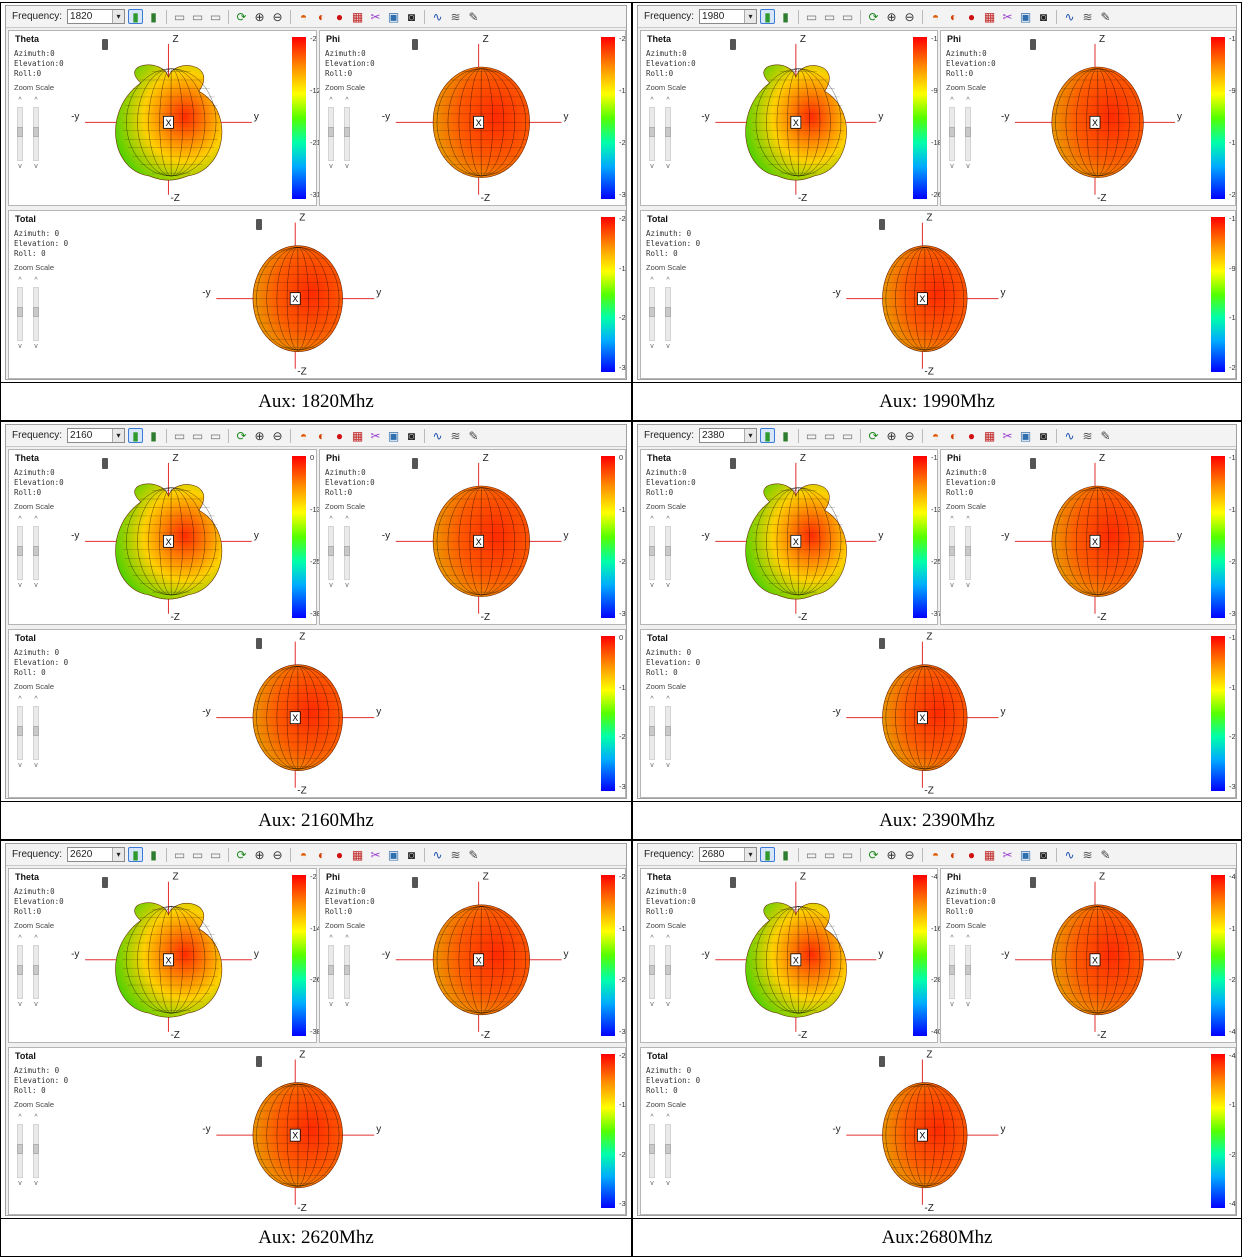  I want to click on frequency-select: 2620 ▾, so click(96, 854).